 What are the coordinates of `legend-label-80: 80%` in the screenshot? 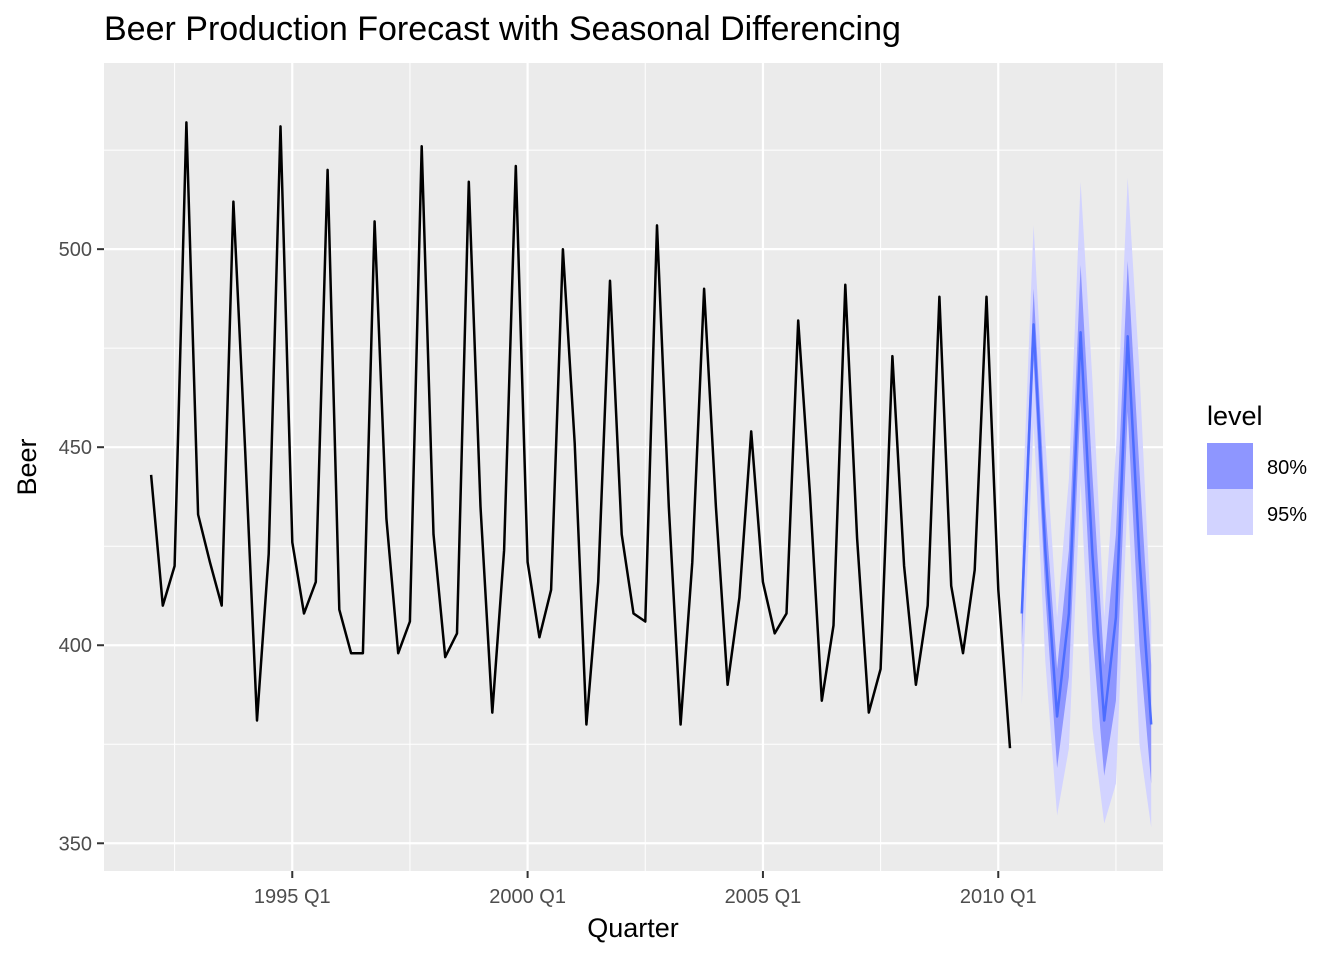 It's located at (1287, 468).